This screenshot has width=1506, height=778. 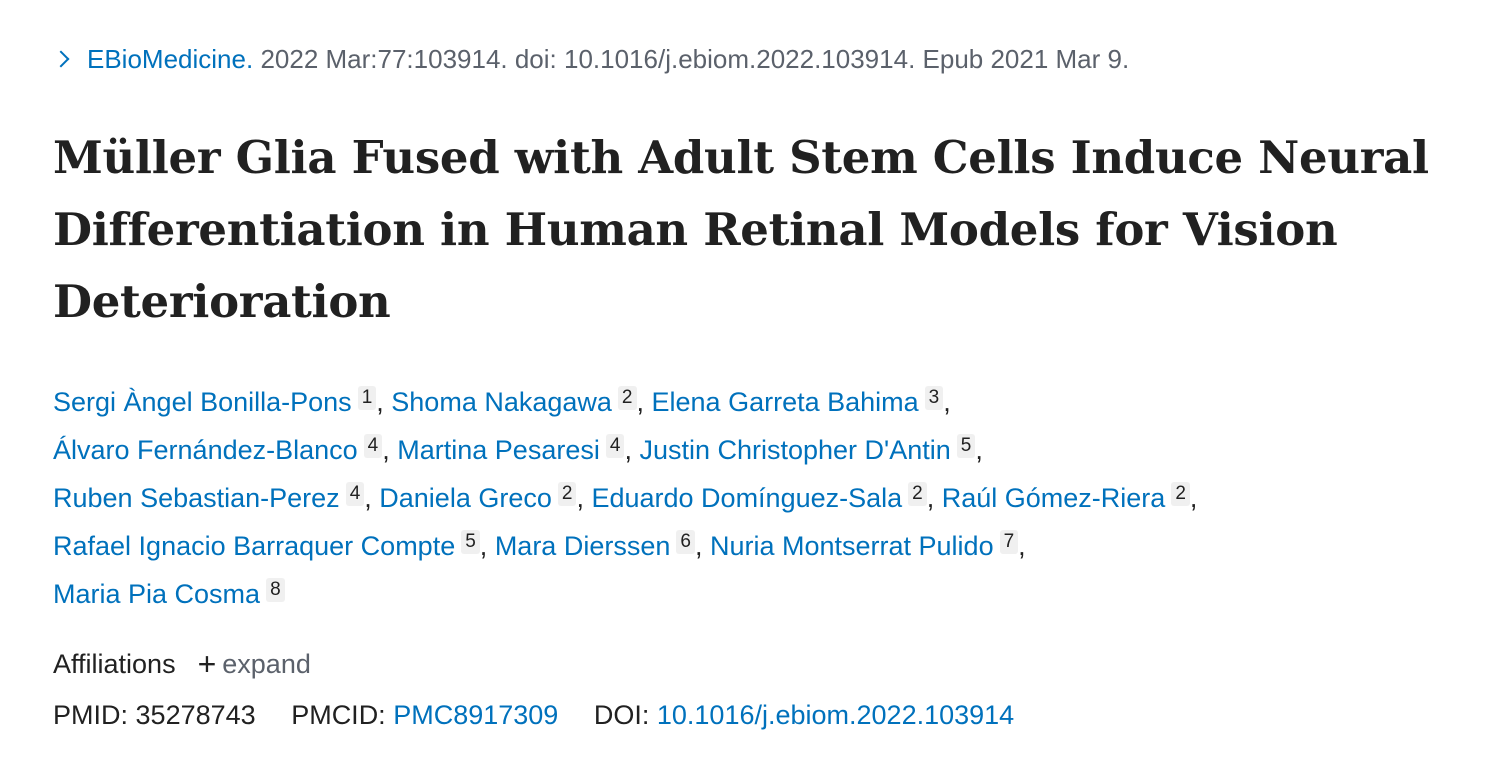 What do you see at coordinates (205, 450) in the screenshot?
I see `author-link: Álvaro Fernández-Blanco` at bounding box center [205, 450].